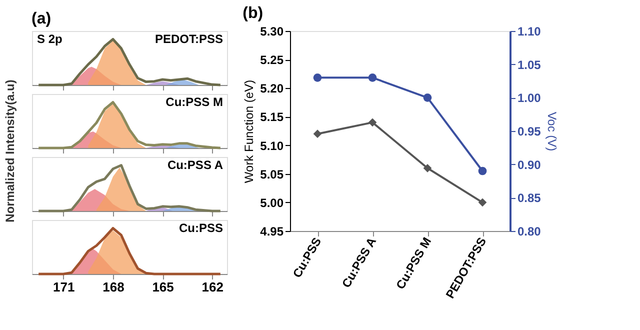 Image resolution: width=640 pixels, height=330 pixels. Describe the element at coordinates (194, 102) in the screenshot. I see `annotation: Cu:PSS M` at that location.